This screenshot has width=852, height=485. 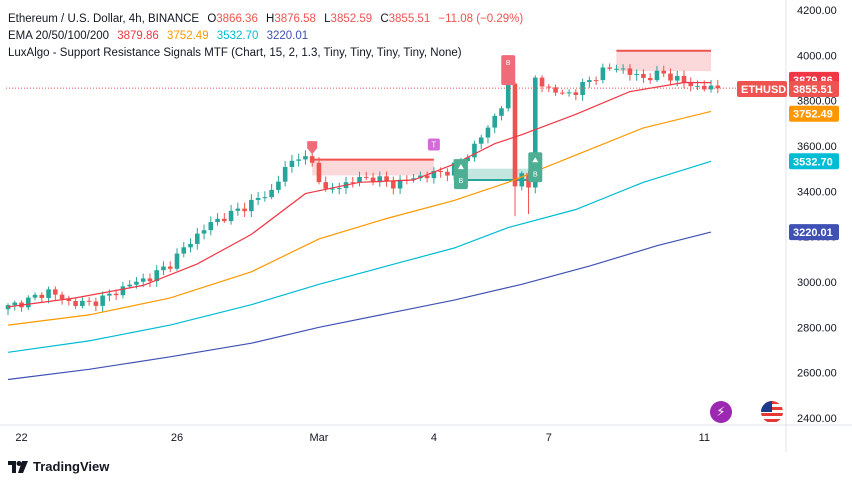 What do you see at coordinates (814, 161) in the screenshot?
I see `ema100-price-tag` at bounding box center [814, 161].